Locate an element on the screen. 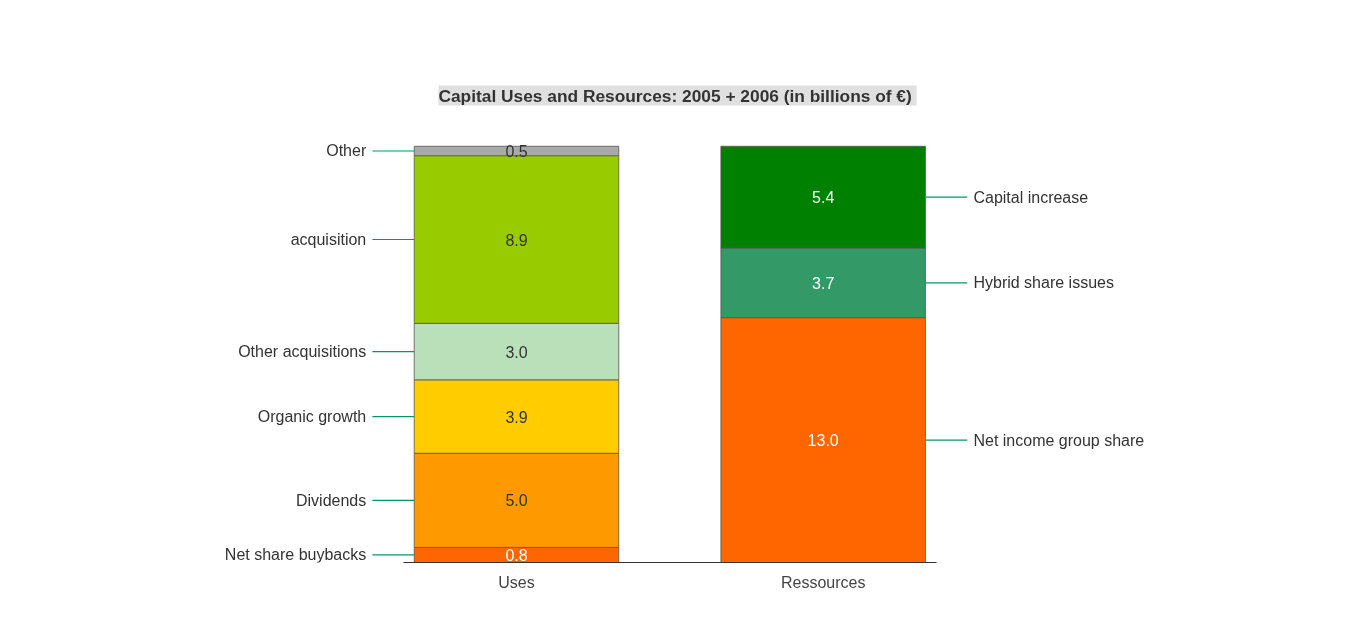 Image resolution: width=1354 pixels, height=622 pixels. text: Organic growth is located at coordinates (312, 417).